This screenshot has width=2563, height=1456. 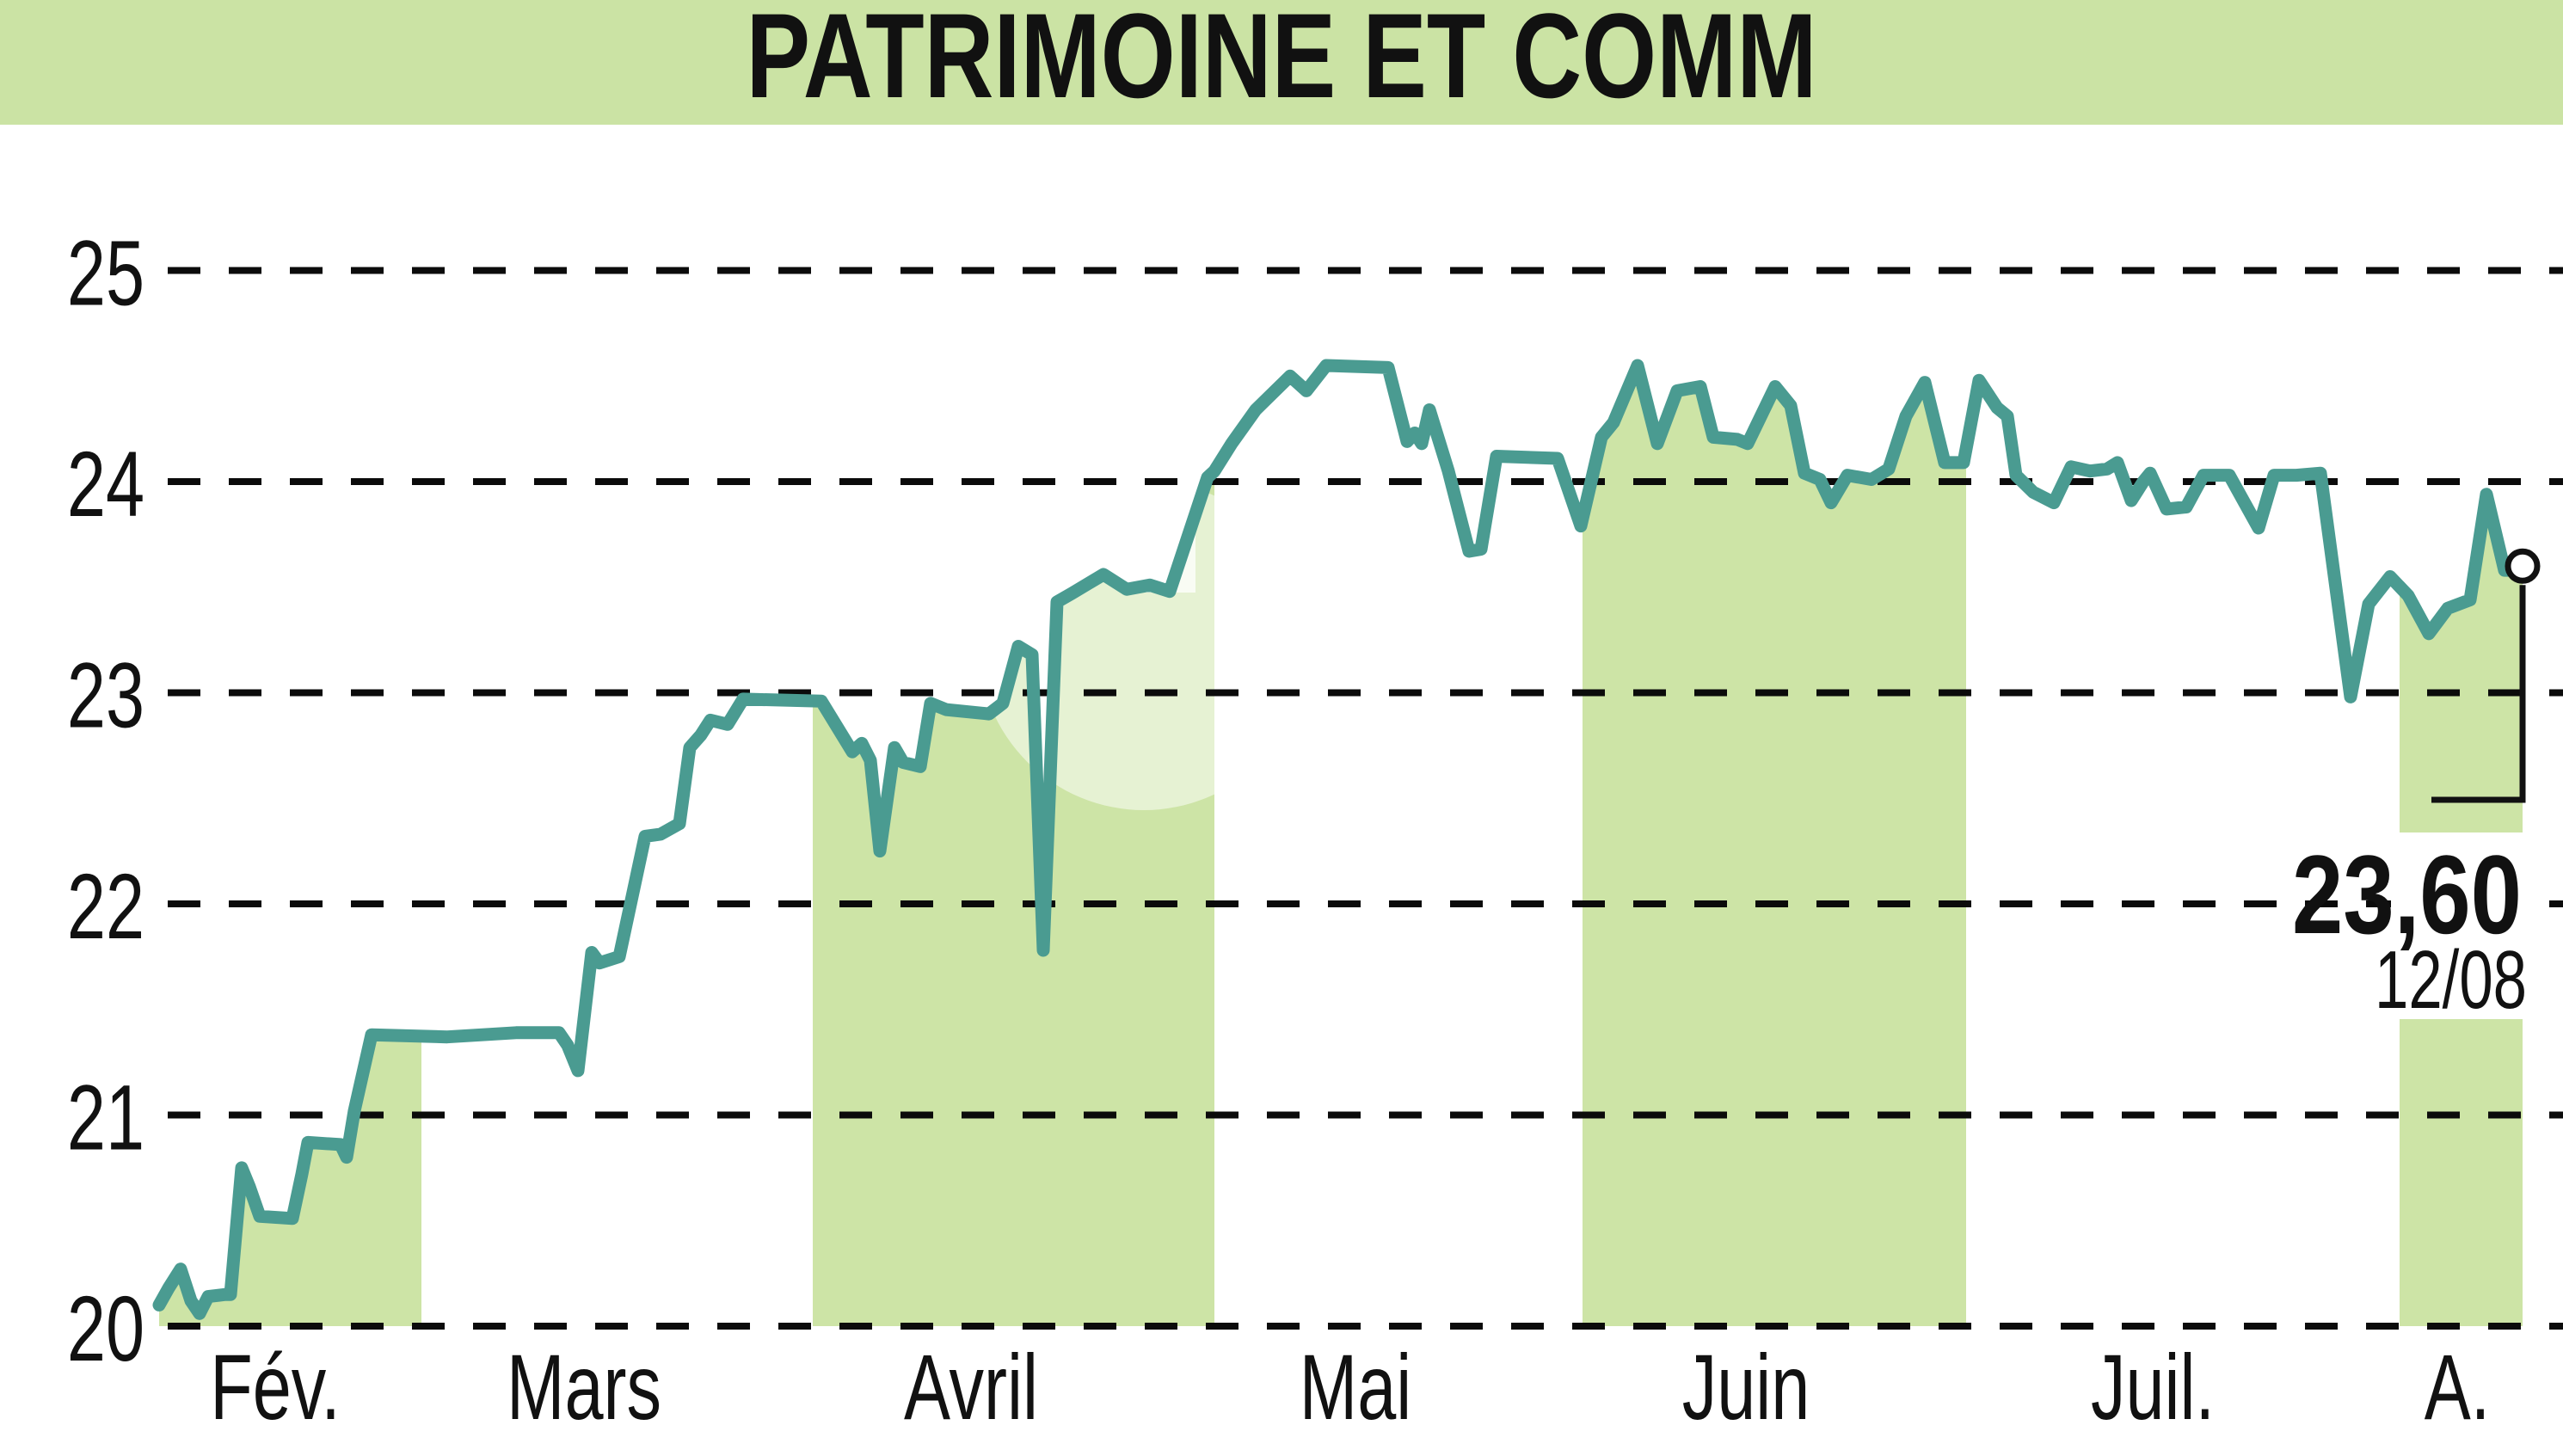 What do you see at coordinates (275, 1388) in the screenshot?
I see `month-label: Fév.` at bounding box center [275, 1388].